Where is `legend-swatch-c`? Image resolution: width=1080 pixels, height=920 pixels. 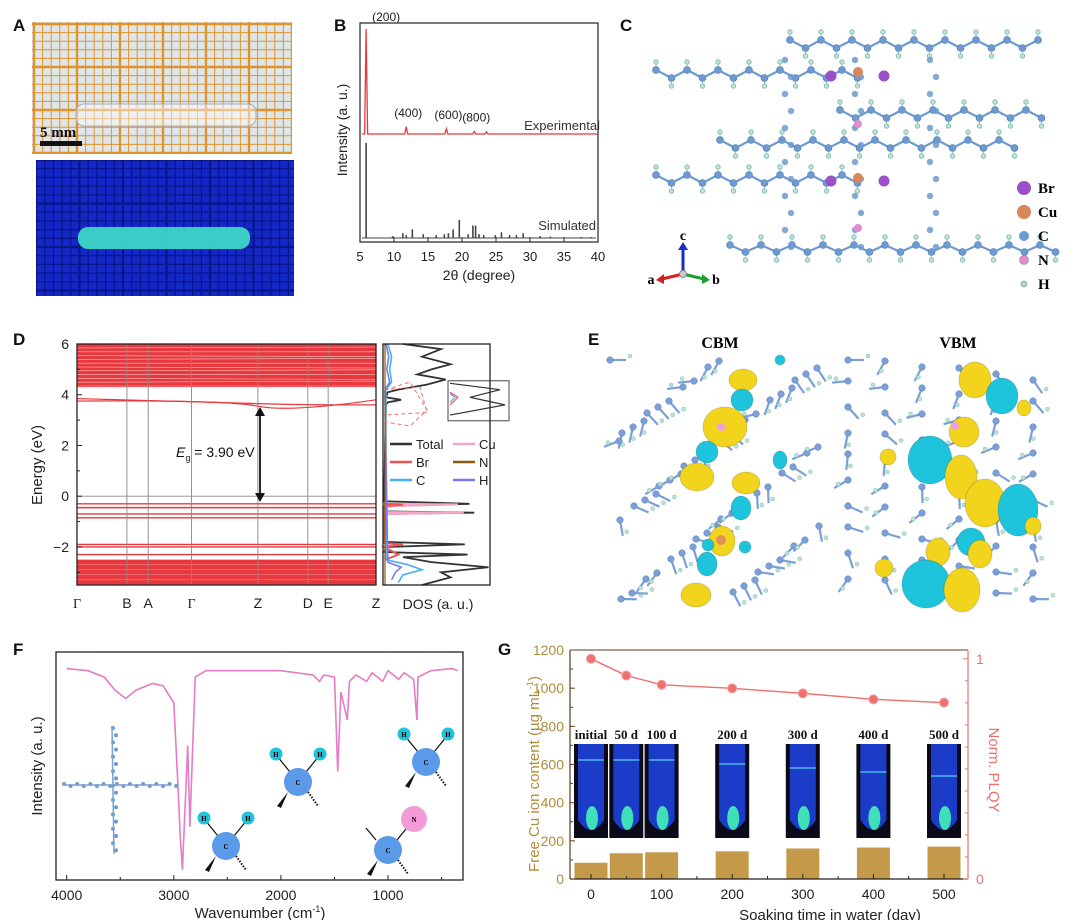
legend-swatch-c is located at coordinates (1024, 236).